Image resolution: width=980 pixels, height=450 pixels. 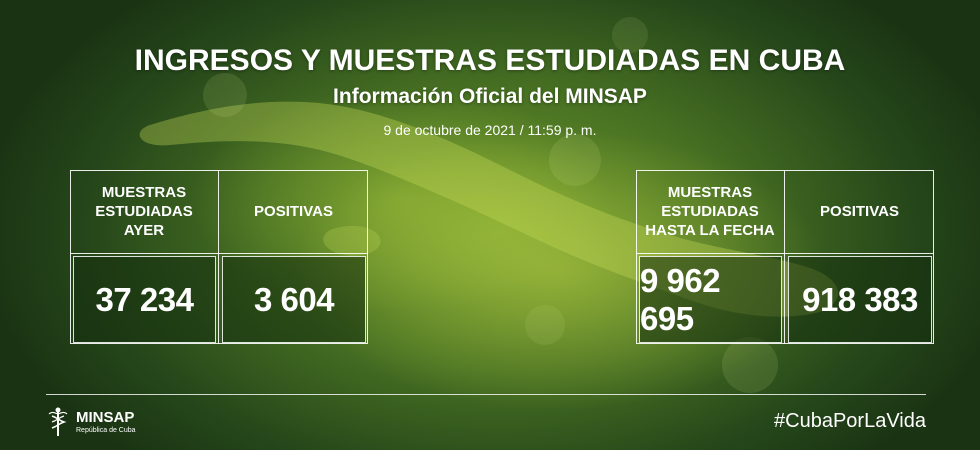 I want to click on header-positivas-total: POSITIVAS, so click(x=859, y=211).